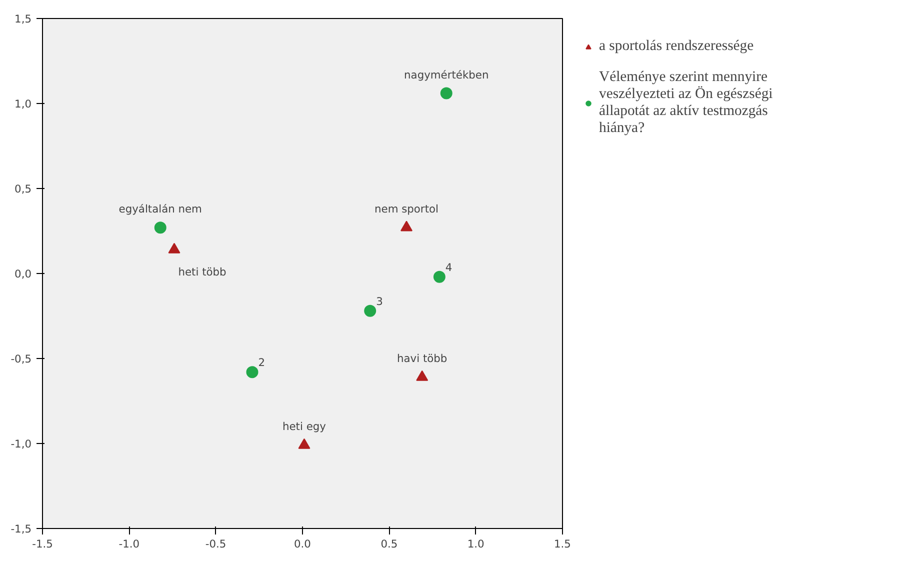 The image size is (909, 564). Describe the element at coordinates (562, 544) in the screenshot. I see `x-tick-label: 1.5` at that location.